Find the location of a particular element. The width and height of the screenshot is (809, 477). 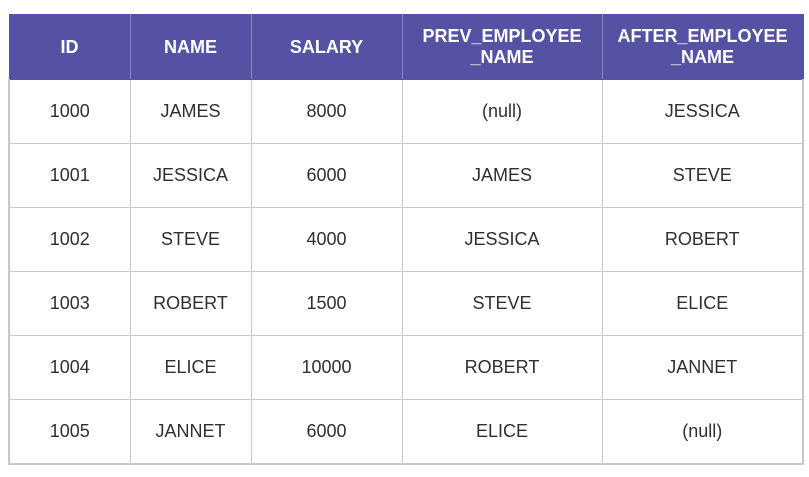

cell-name: JANNET is located at coordinates (190, 432).